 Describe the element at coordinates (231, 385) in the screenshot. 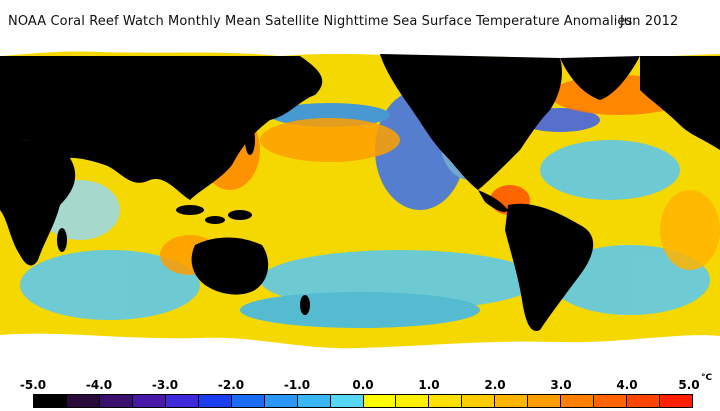

I see `legend-label: -2.0` at that location.